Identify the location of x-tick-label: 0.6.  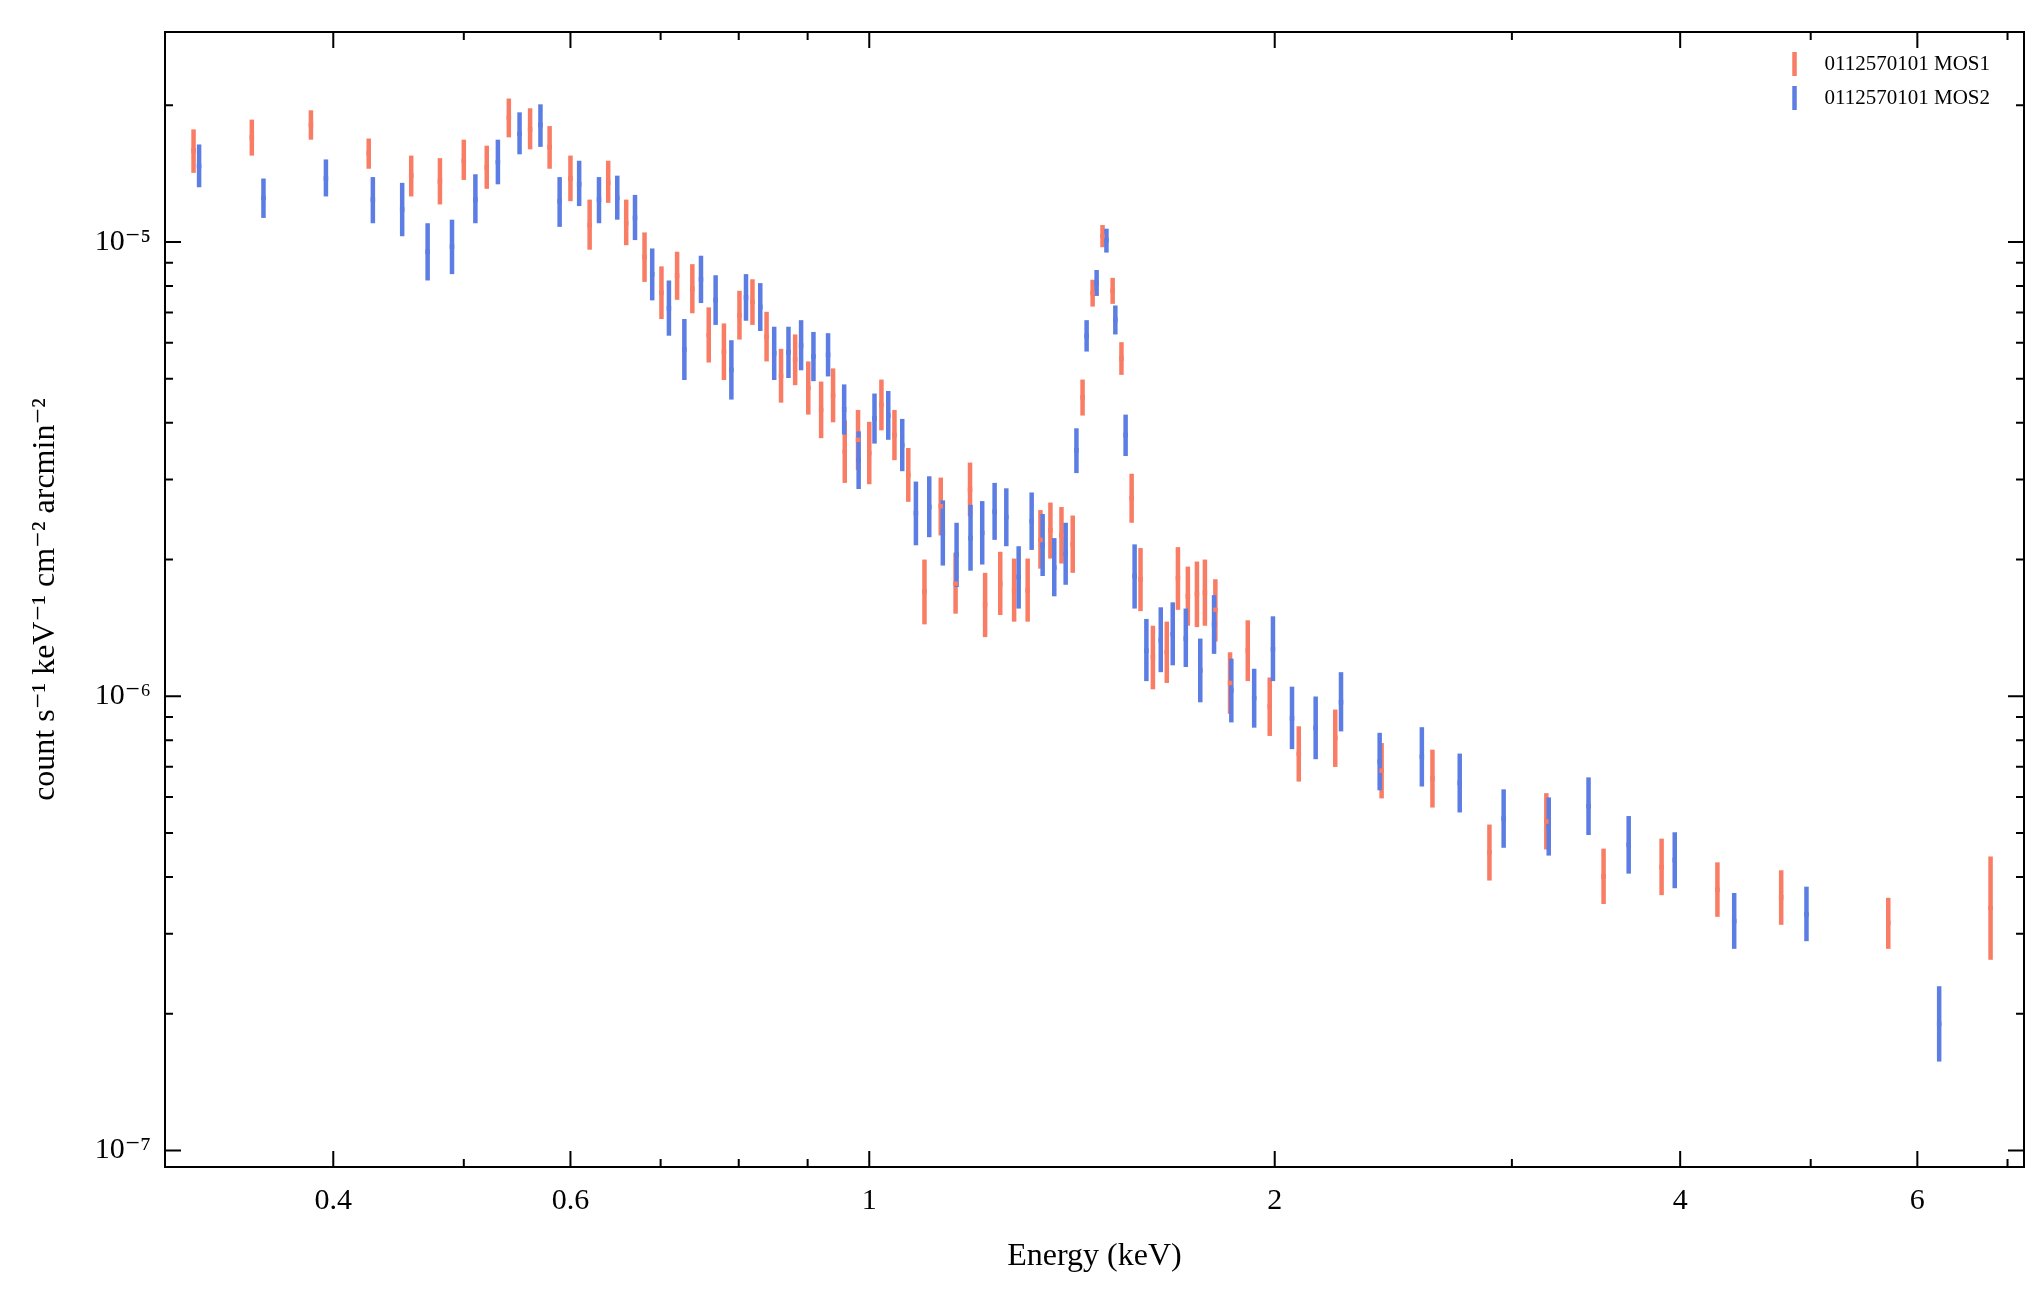
(570, 1198).